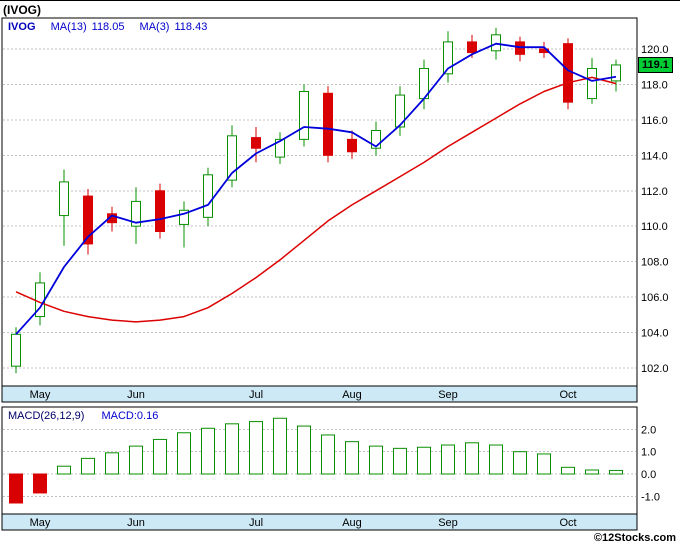  I want to click on ma13-value: 118.05, so click(108, 27).